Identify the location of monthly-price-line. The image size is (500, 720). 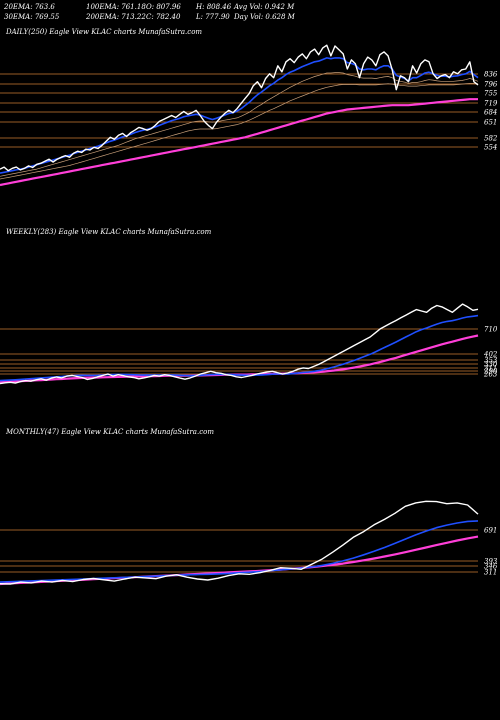
(239, 542).